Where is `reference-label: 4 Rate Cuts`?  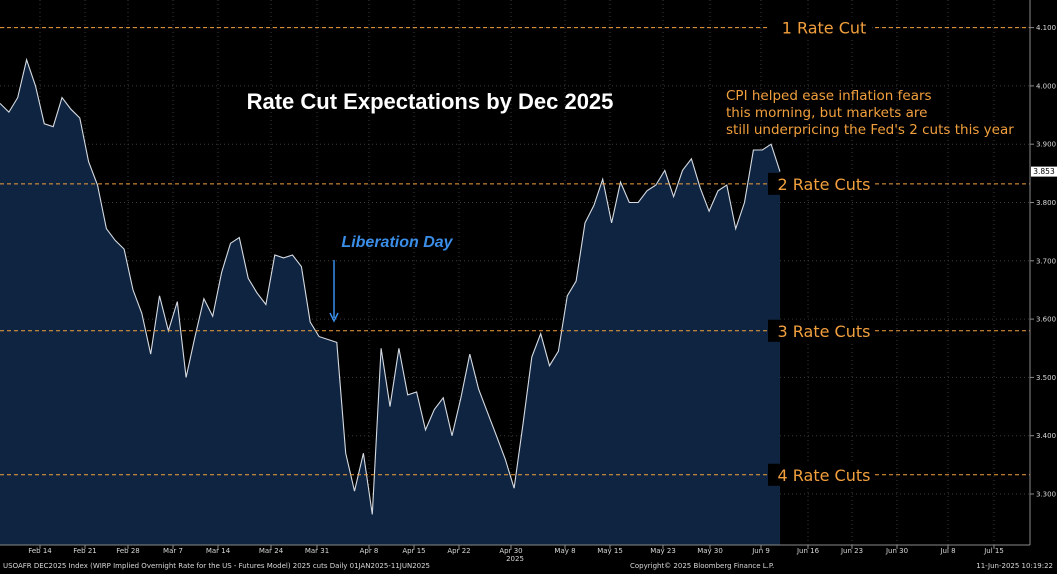 reference-label: 4 Rate Cuts is located at coordinates (824, 475).